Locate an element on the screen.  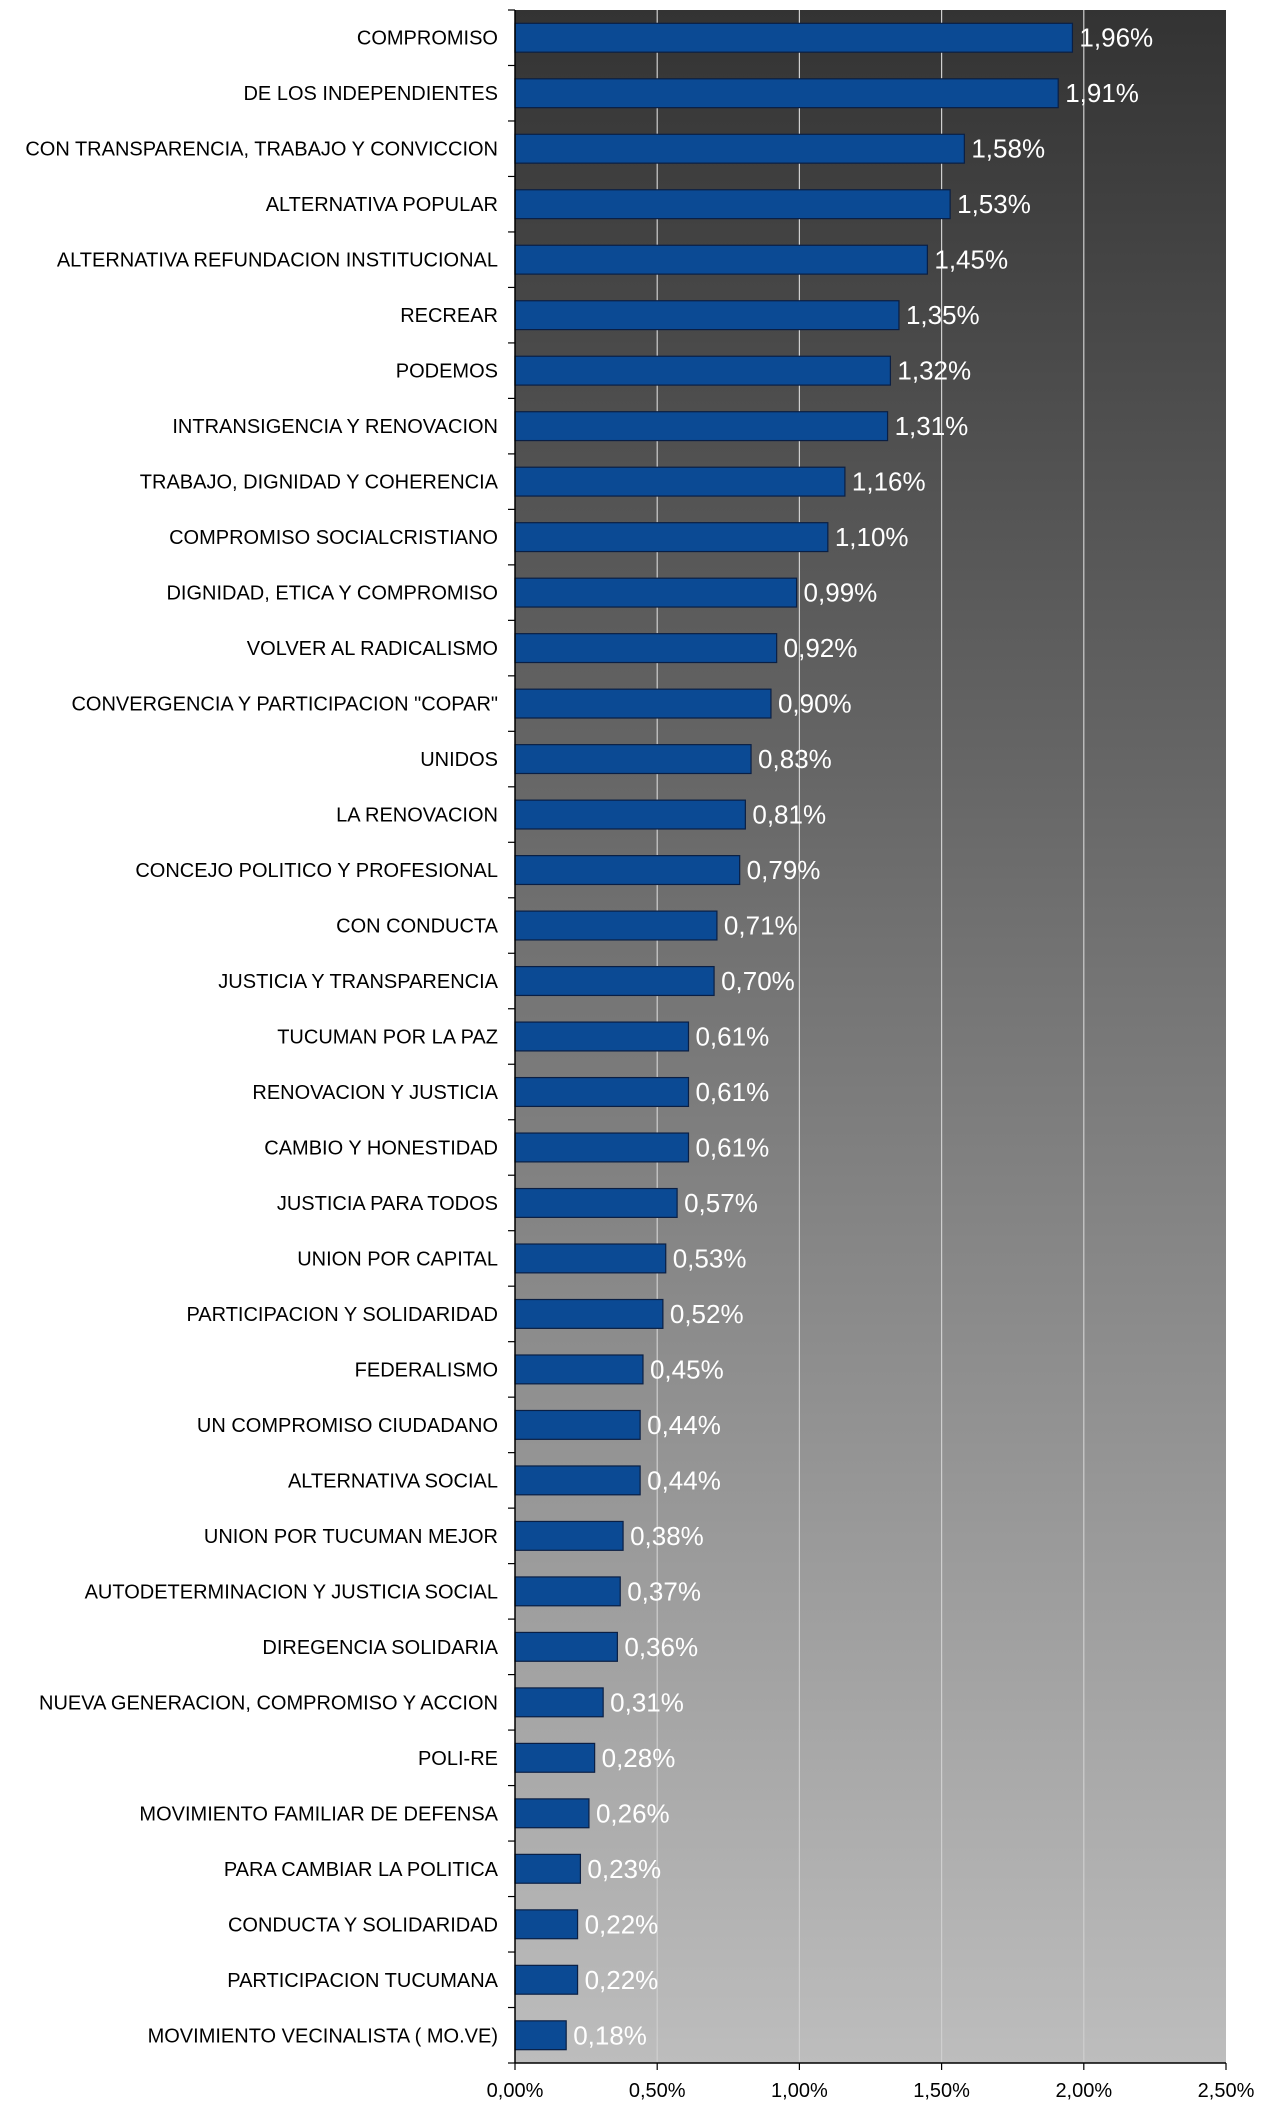
value-label: 0,90% is located at coordinates (815, 704).